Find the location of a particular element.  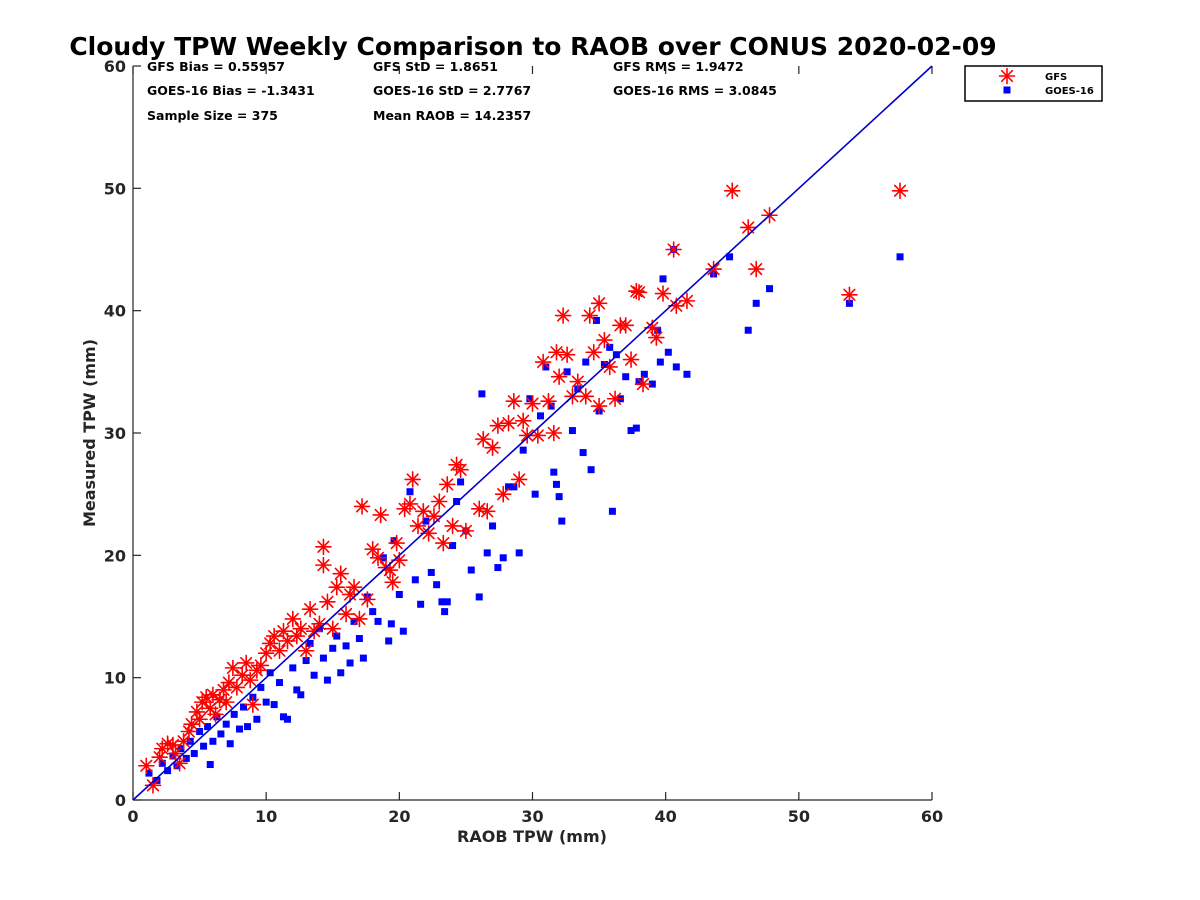

legend-square is located at coordinates (1007, 90).